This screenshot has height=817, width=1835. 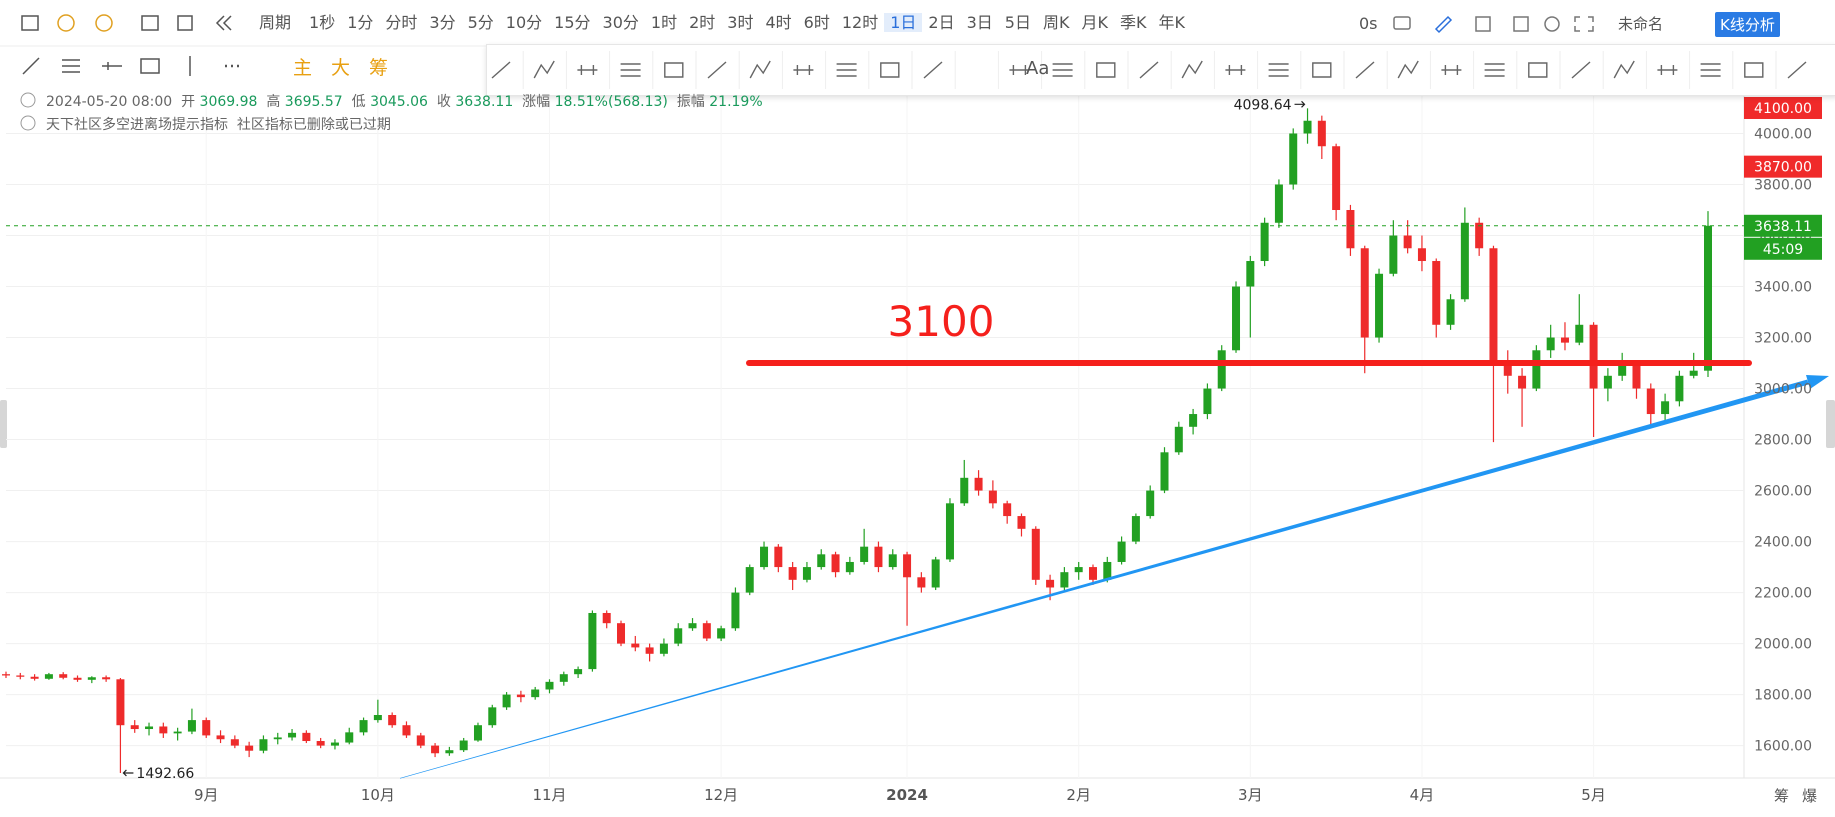 What do you see at coordinates (860, 22) in the screenshot?
I see `period-option: 12时` at bounding box center [860, 22].